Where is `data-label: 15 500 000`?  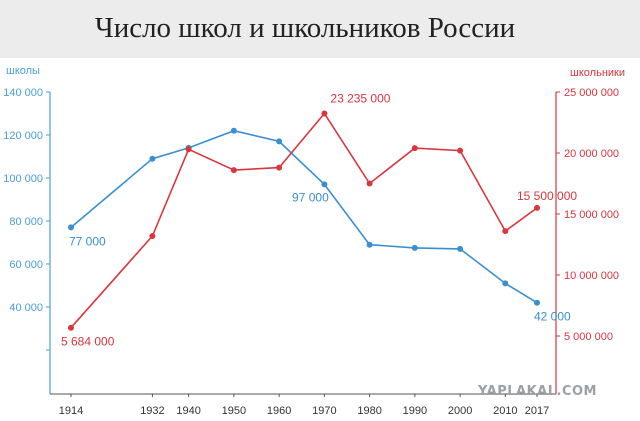 data-label: 15 500 000 is located at coordinates (547, 196).